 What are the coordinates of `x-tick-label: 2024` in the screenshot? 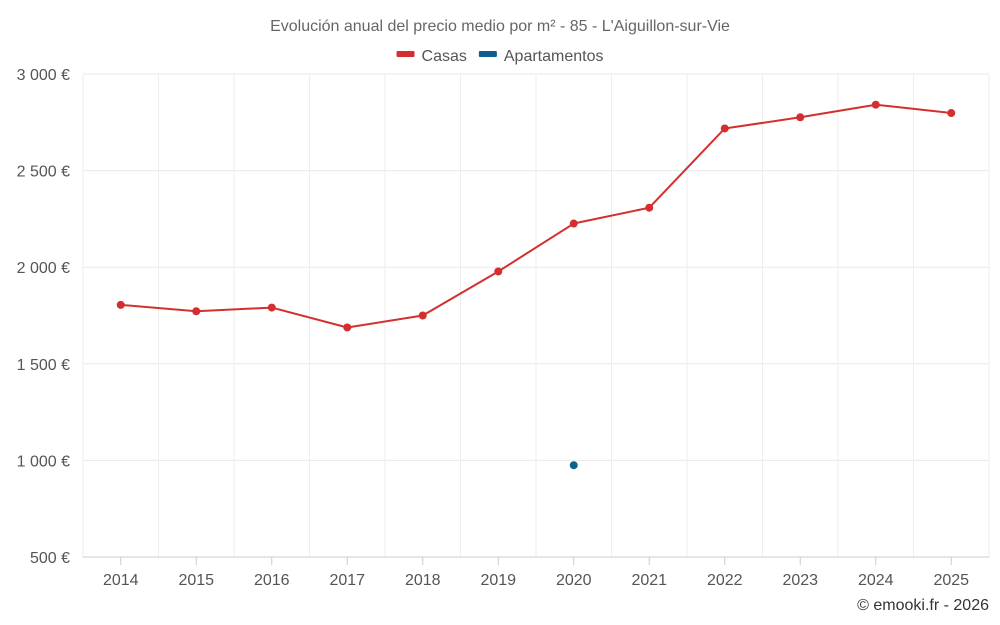 It's located at (876, 580).